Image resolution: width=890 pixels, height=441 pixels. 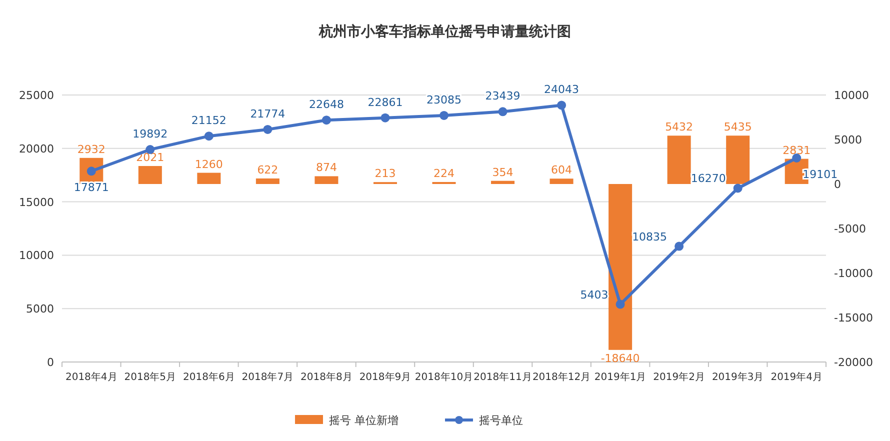 What do you see at coordinates (444, 99) in the screenshot?
I see `data-label: 23085` at bounding box center [444, 99].